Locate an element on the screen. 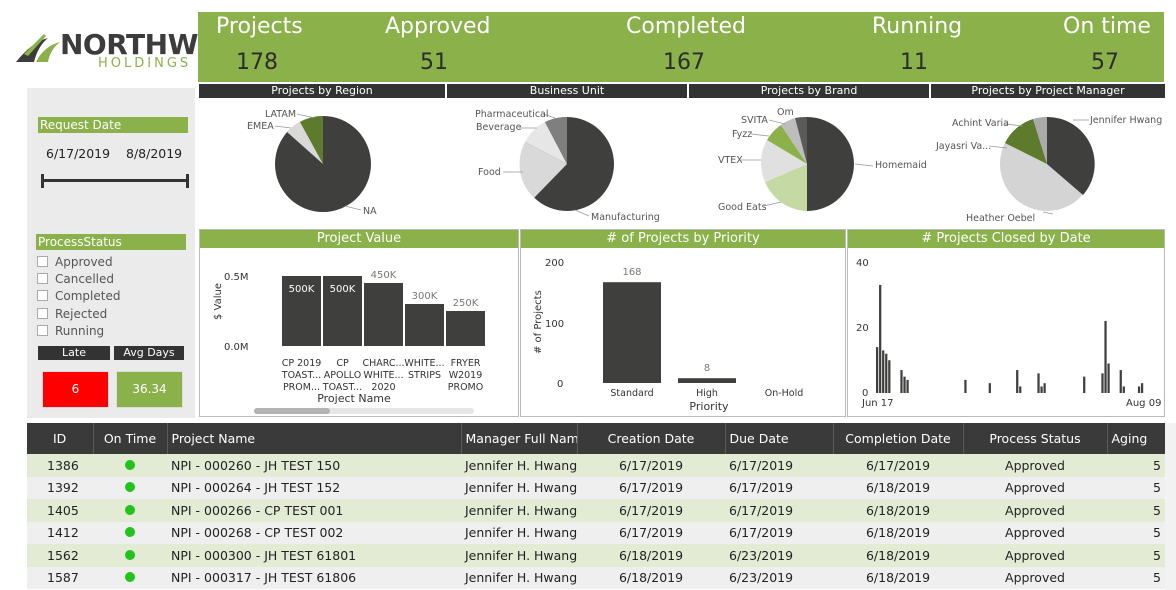 The height and width of the screenshot is (590, 1176). status-option-running: Running is located at coordinates (70, 331).